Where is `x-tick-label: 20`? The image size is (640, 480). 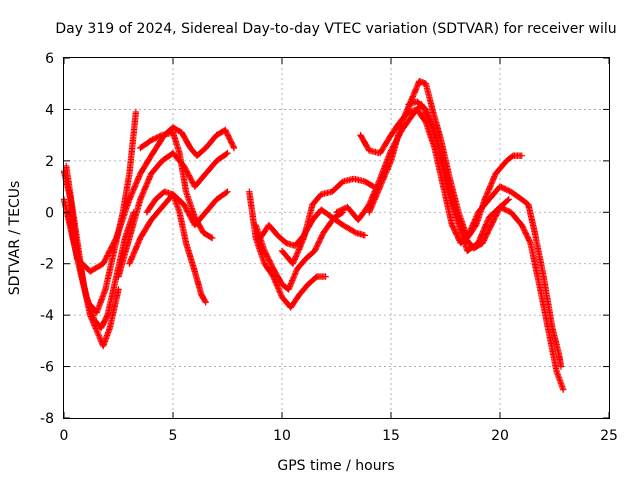 x-tick-label: 20 is located at coordinates (500, 436).